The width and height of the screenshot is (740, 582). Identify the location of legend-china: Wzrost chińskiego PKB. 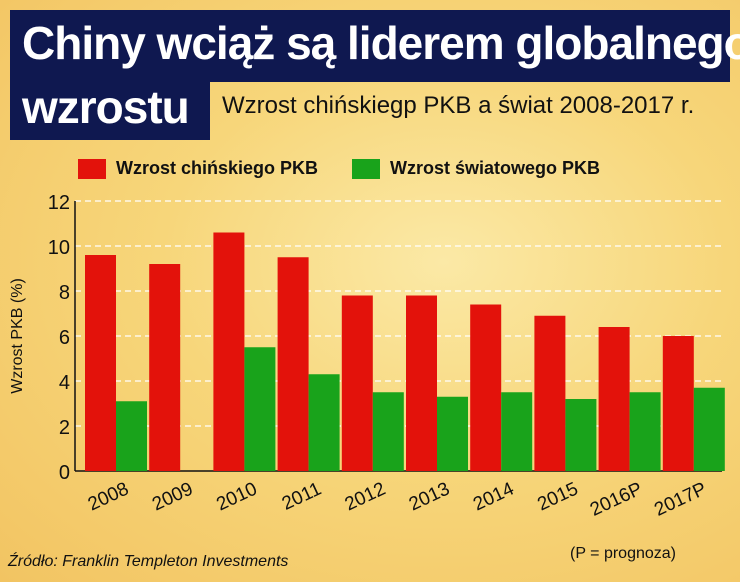
(198, 169).